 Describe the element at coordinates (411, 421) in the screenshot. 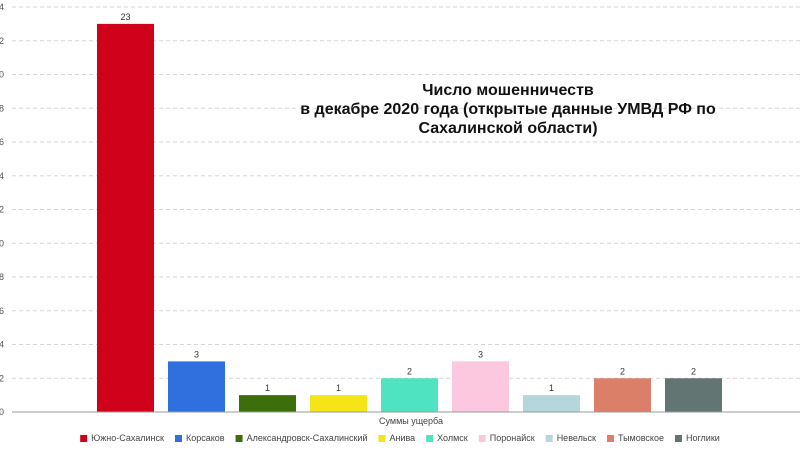

I see `x-axis-title: Суммы ущерба` at that location.